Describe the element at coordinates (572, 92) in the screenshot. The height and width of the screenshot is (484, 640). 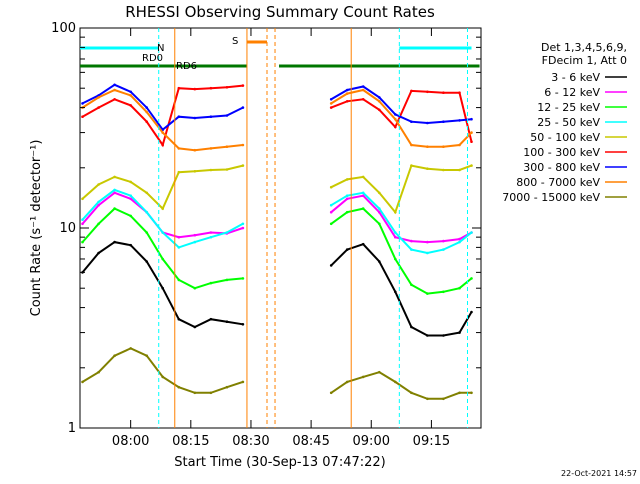
I see `legend-label: 6 - 12 keV` at that location.